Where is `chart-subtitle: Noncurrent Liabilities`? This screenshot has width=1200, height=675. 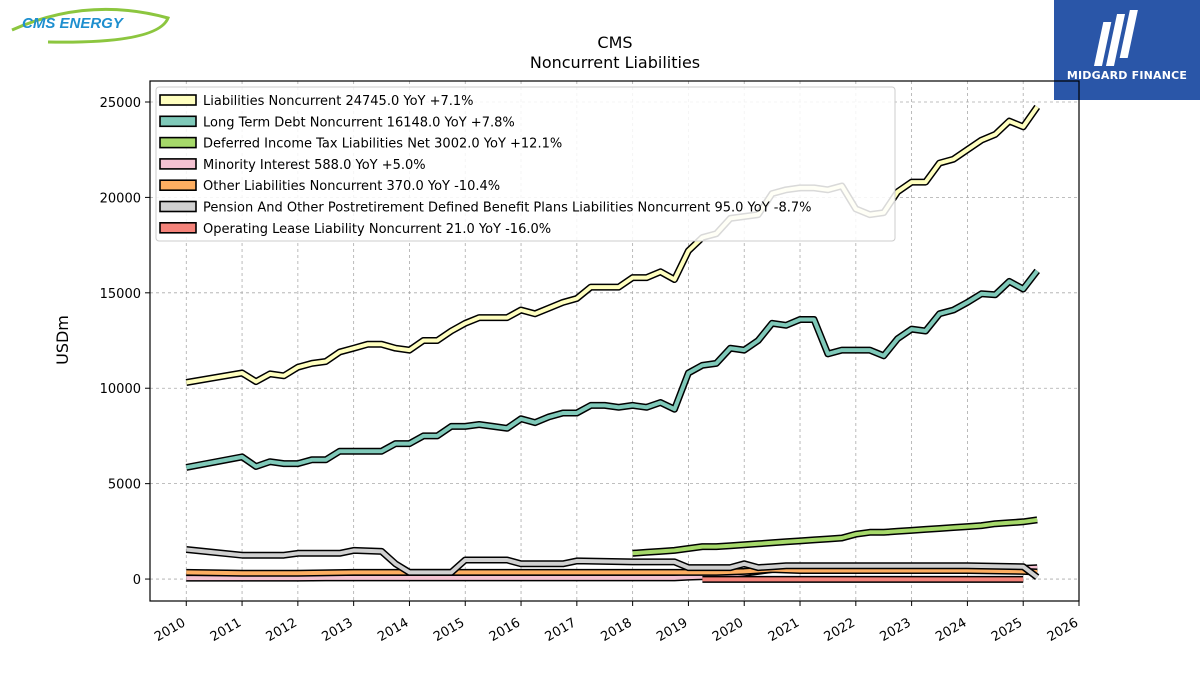 chart-subtitle: Noncurrent Liabilities is located at coordinates (615, 62).